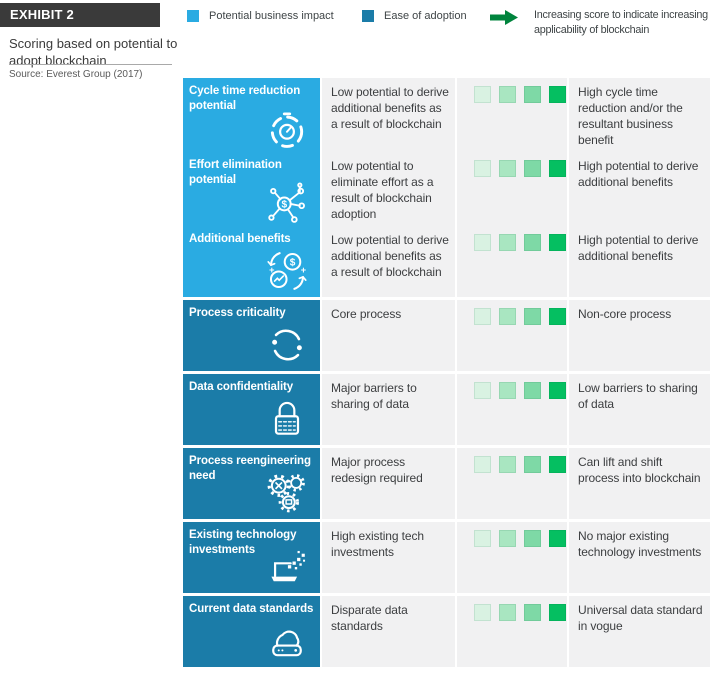 The image size is (720, 681). I want to click on factor-cell: Process reengineering need, so click(251, 483).